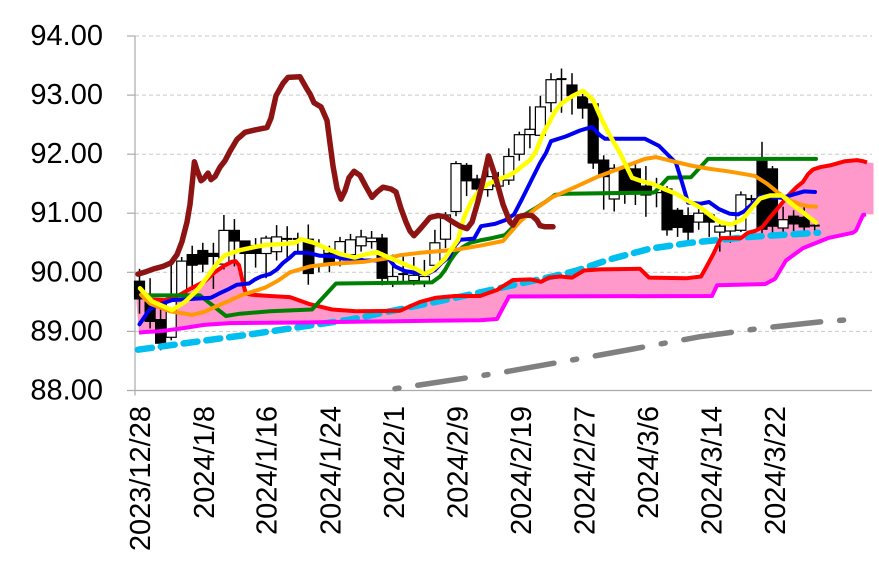 The width and height of the screenshot is (879, 570). Describe the element at coordinates (268, 470) in the screenshot. I see `svg-text: 2024/1/16` at that location.